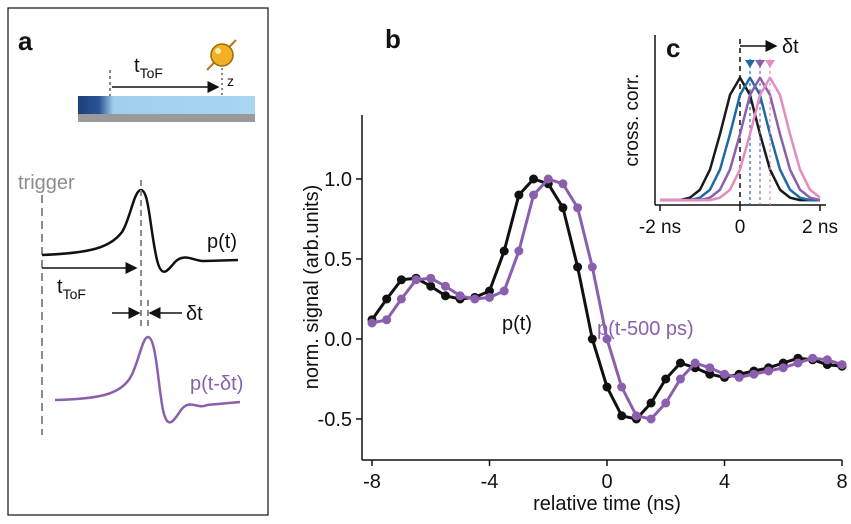 This screenshot has width=851, height=524. I want to click on x-tick-label: -4, so click(490, 482).